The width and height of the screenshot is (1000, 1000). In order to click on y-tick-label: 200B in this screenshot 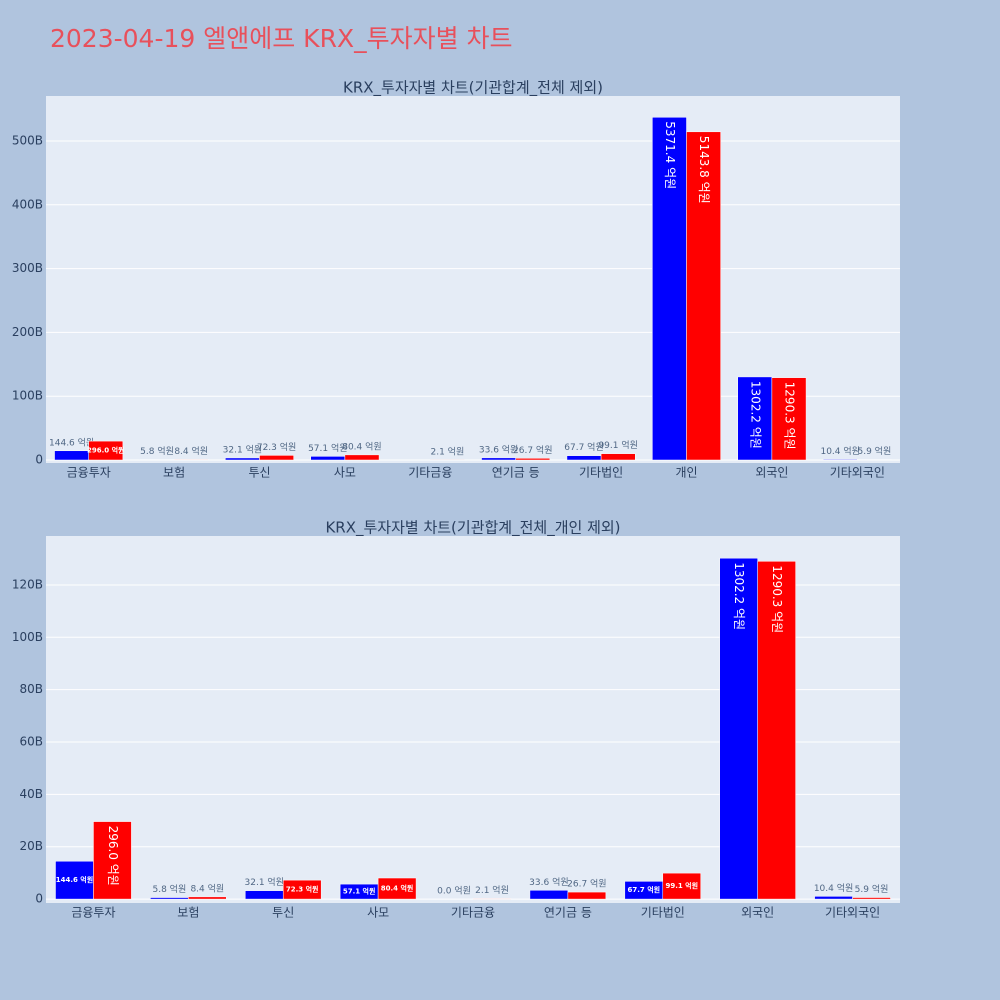, I will do `click(27, 332)`.